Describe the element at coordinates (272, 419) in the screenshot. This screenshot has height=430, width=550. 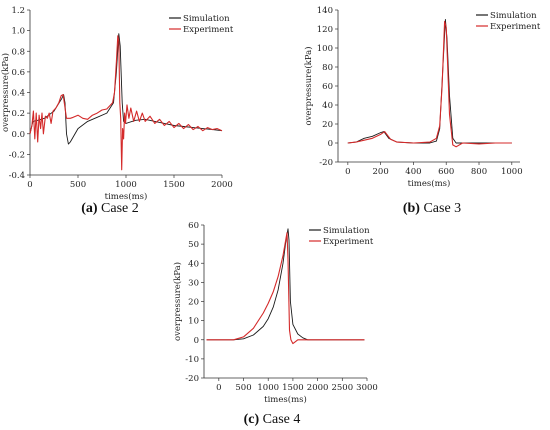
I see `caption-case-4: (c) Case 4` at that location.